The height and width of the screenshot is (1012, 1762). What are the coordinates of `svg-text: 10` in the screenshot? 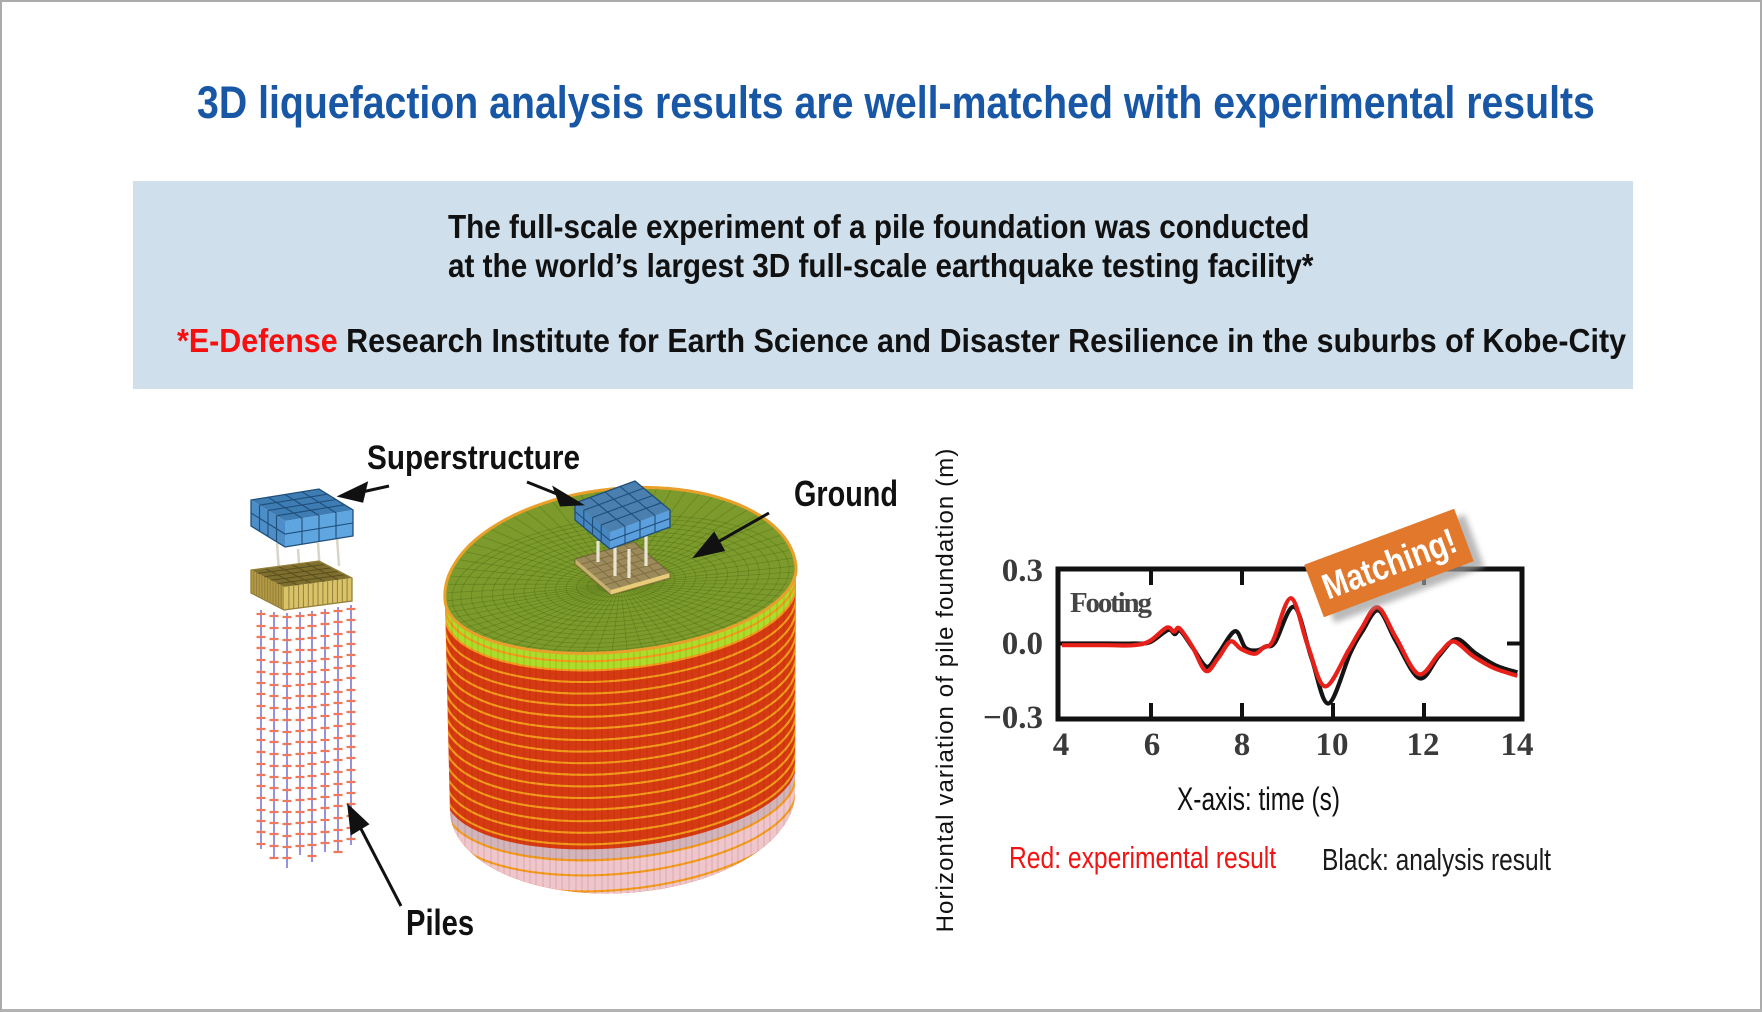 It's located at (1332, 745).